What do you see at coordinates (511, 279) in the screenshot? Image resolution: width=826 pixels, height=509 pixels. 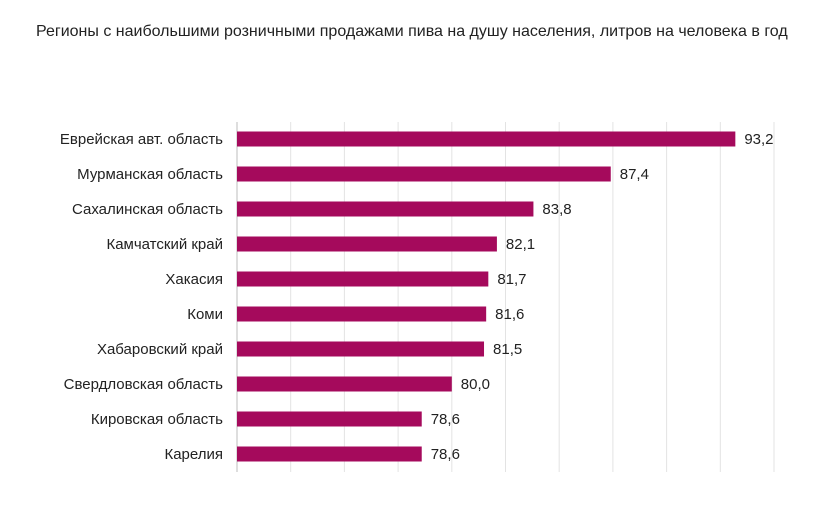 I see `value-label: 81,7` at bounding box center [511, 279].